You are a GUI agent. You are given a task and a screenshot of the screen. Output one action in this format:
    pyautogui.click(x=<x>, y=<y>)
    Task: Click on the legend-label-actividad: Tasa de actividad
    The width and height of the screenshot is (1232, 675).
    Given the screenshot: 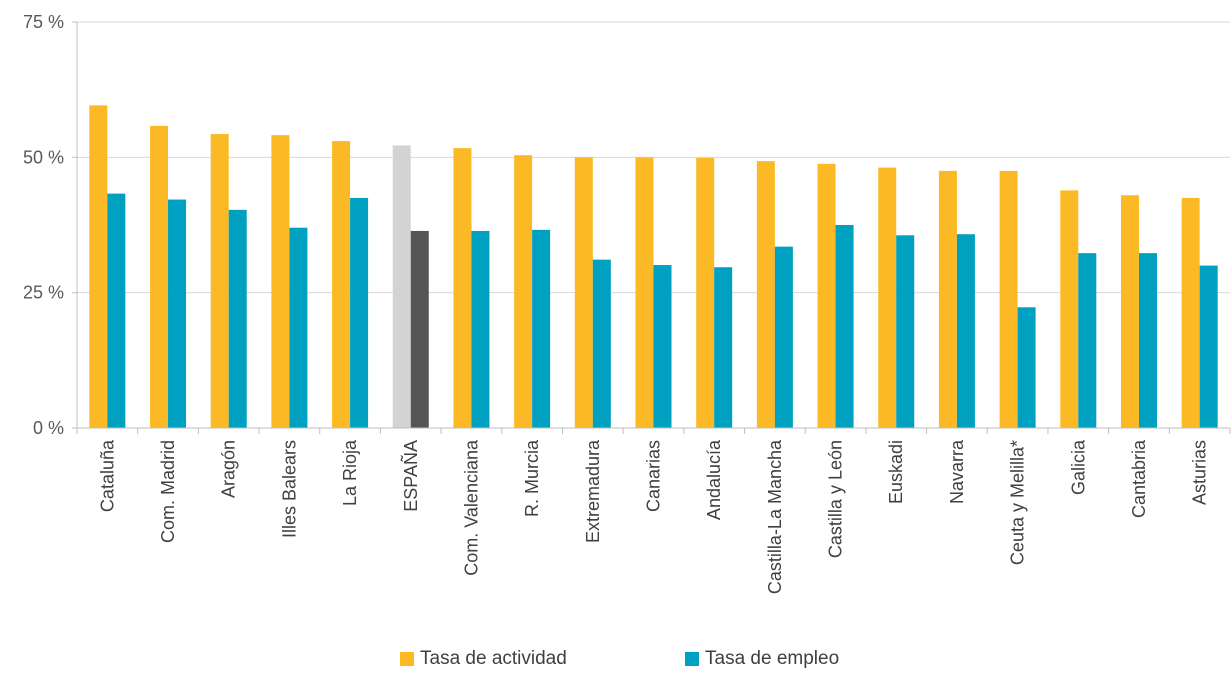 What is the action you would take?
    pyautogui.click(x=493, y=658)
    